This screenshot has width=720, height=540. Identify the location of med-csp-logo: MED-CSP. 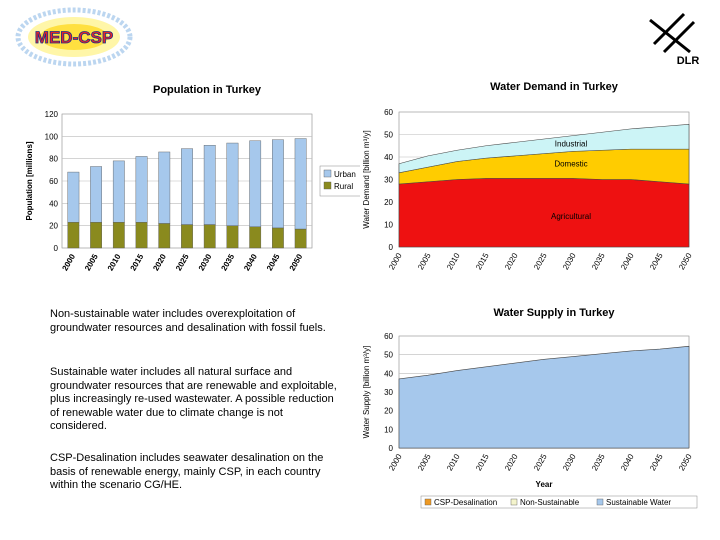
(74, 37).